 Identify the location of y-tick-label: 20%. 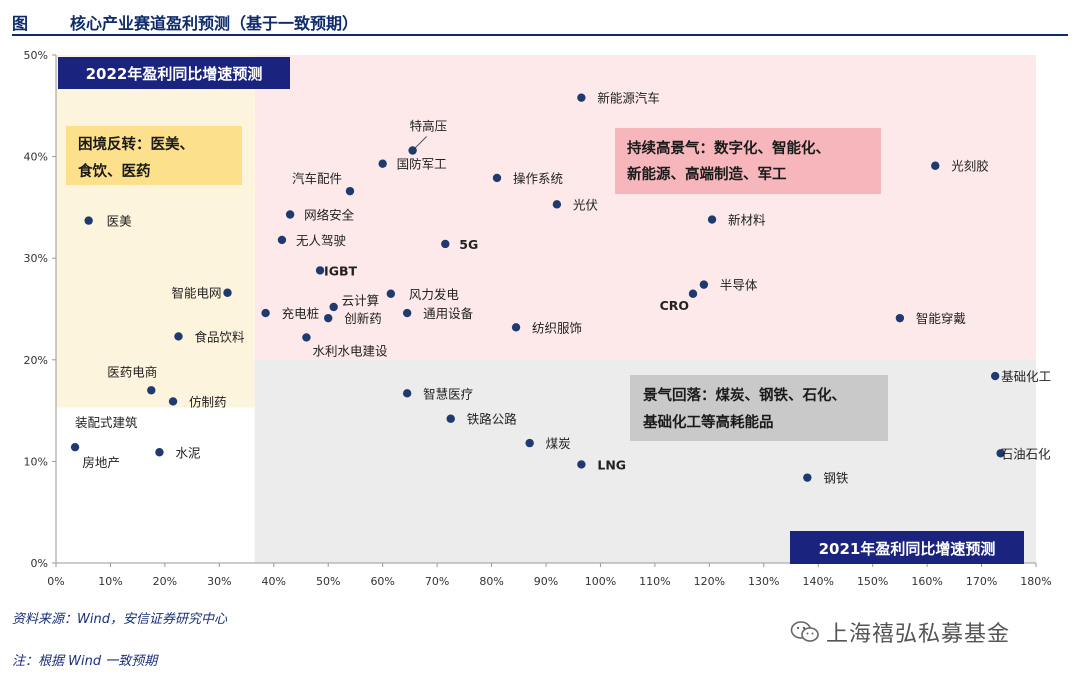
(36, 360).